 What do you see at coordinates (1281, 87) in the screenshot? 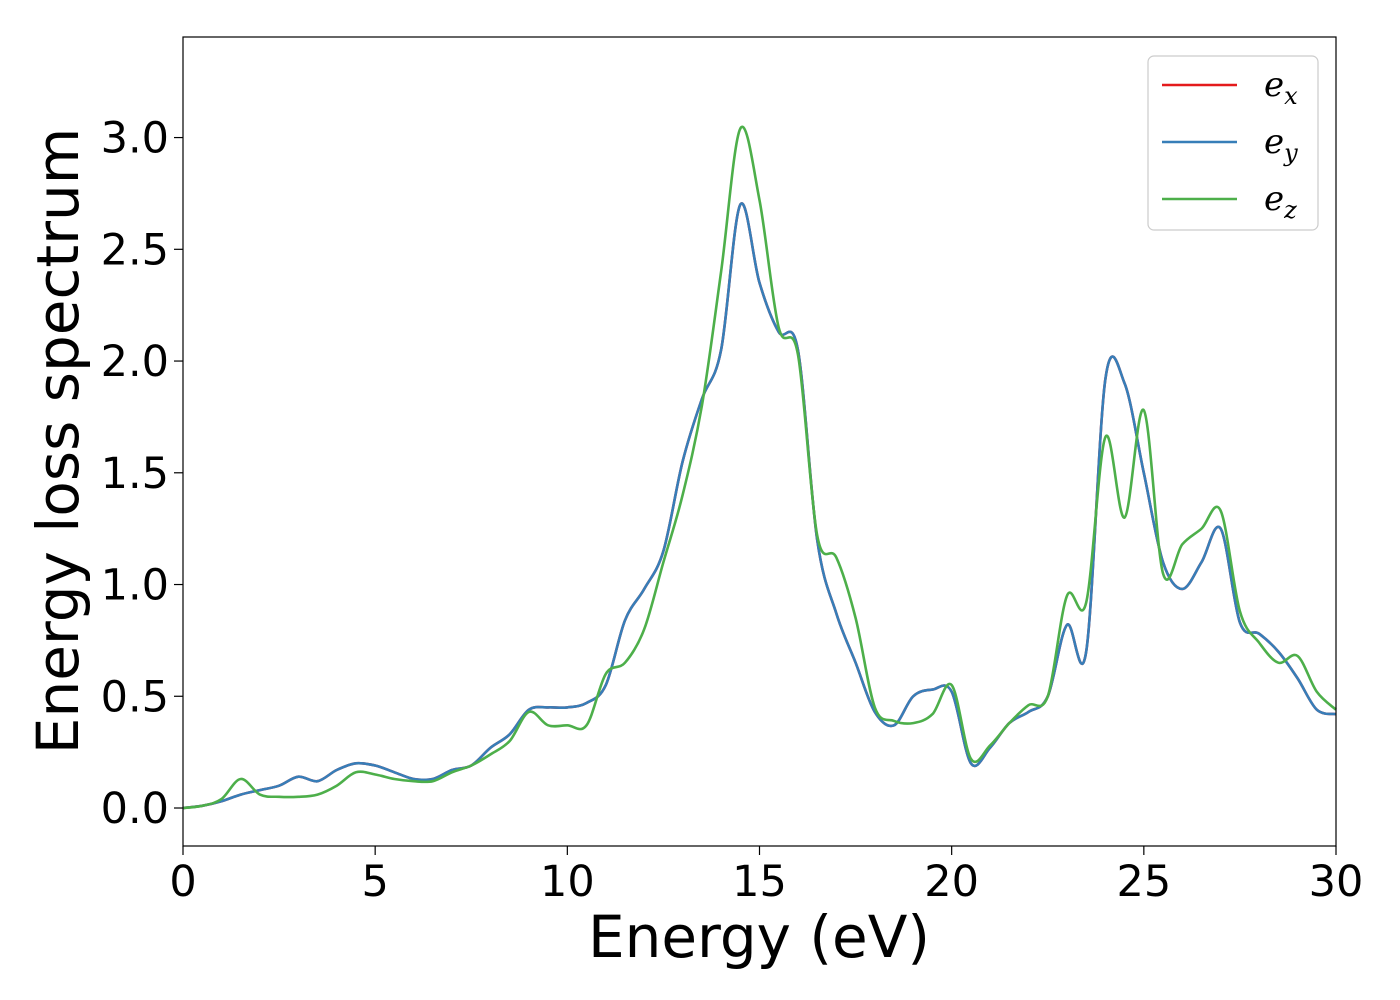
I see `legend-label: ex` at bounding box center [1281, 87].